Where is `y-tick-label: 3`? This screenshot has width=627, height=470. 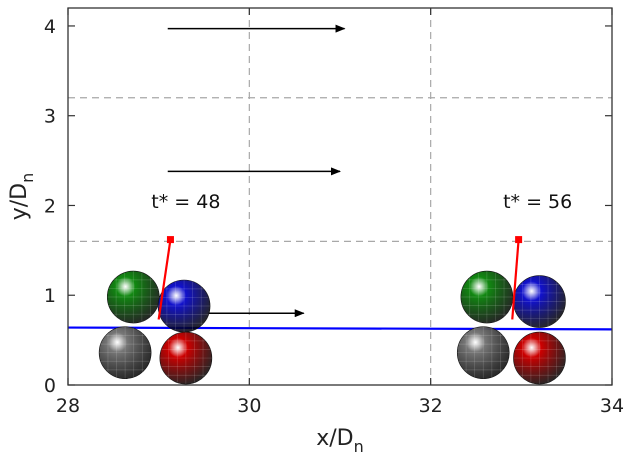 y-tick-label: 3 is located at coordinates (50, 117).